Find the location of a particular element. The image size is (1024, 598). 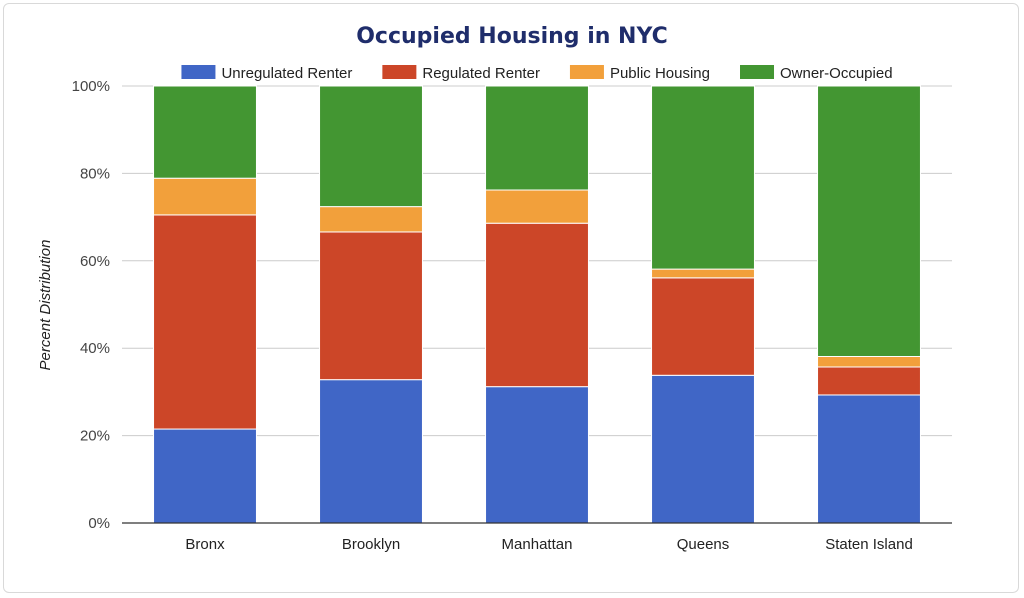

legend-label: Unregulated Renter is located at coordinates (286, 73).